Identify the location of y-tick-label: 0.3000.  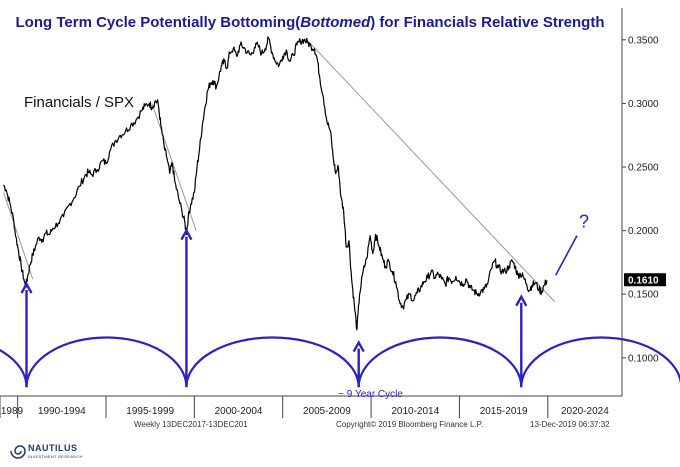
(643, 104).